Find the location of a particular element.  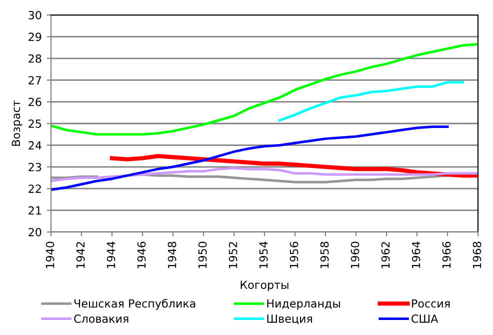

x-tick-label: 1940 is located at coordinates (50, 255).